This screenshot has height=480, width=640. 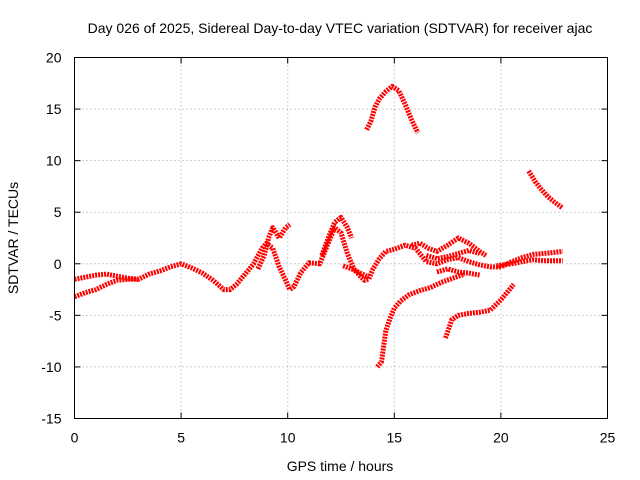 I want to click on y-tick-label: -5, so click(x=55, y=315).